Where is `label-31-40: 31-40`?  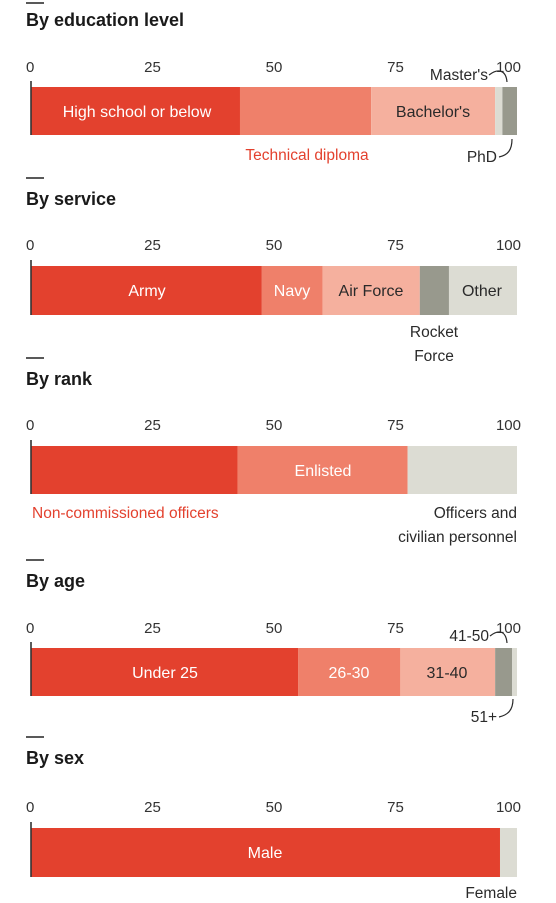 label-31-40: 31-40 is located at coordinates (447, 673).